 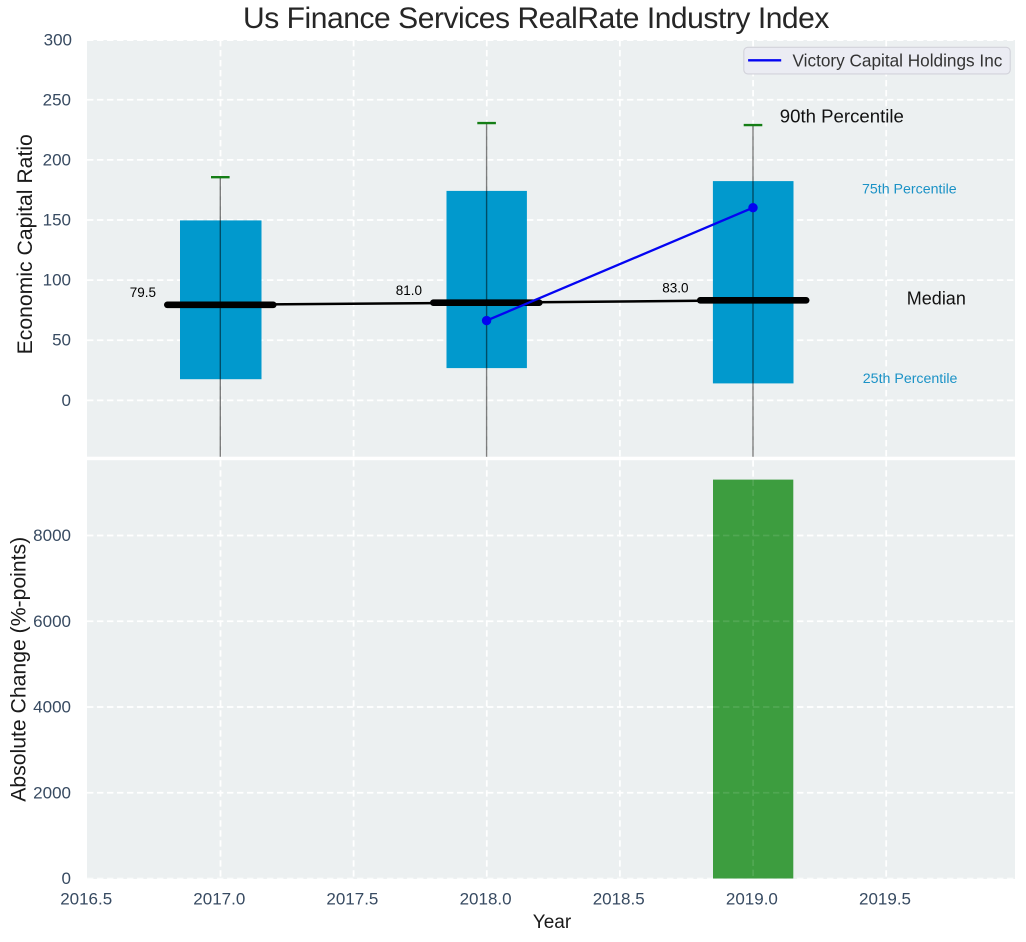 I want to click on svg-text: 150, so click(x=57, y=220).